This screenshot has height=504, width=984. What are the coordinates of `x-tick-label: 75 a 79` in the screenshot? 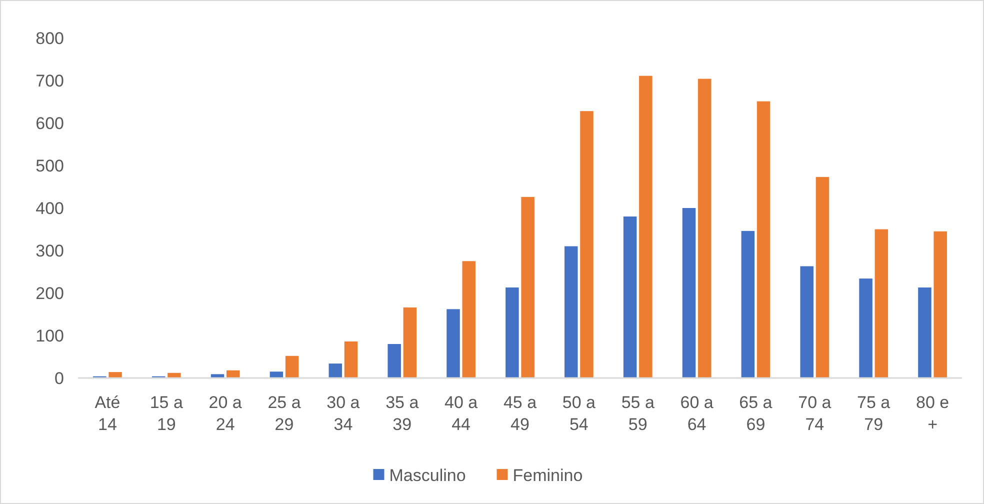 It's located at (874, 413).